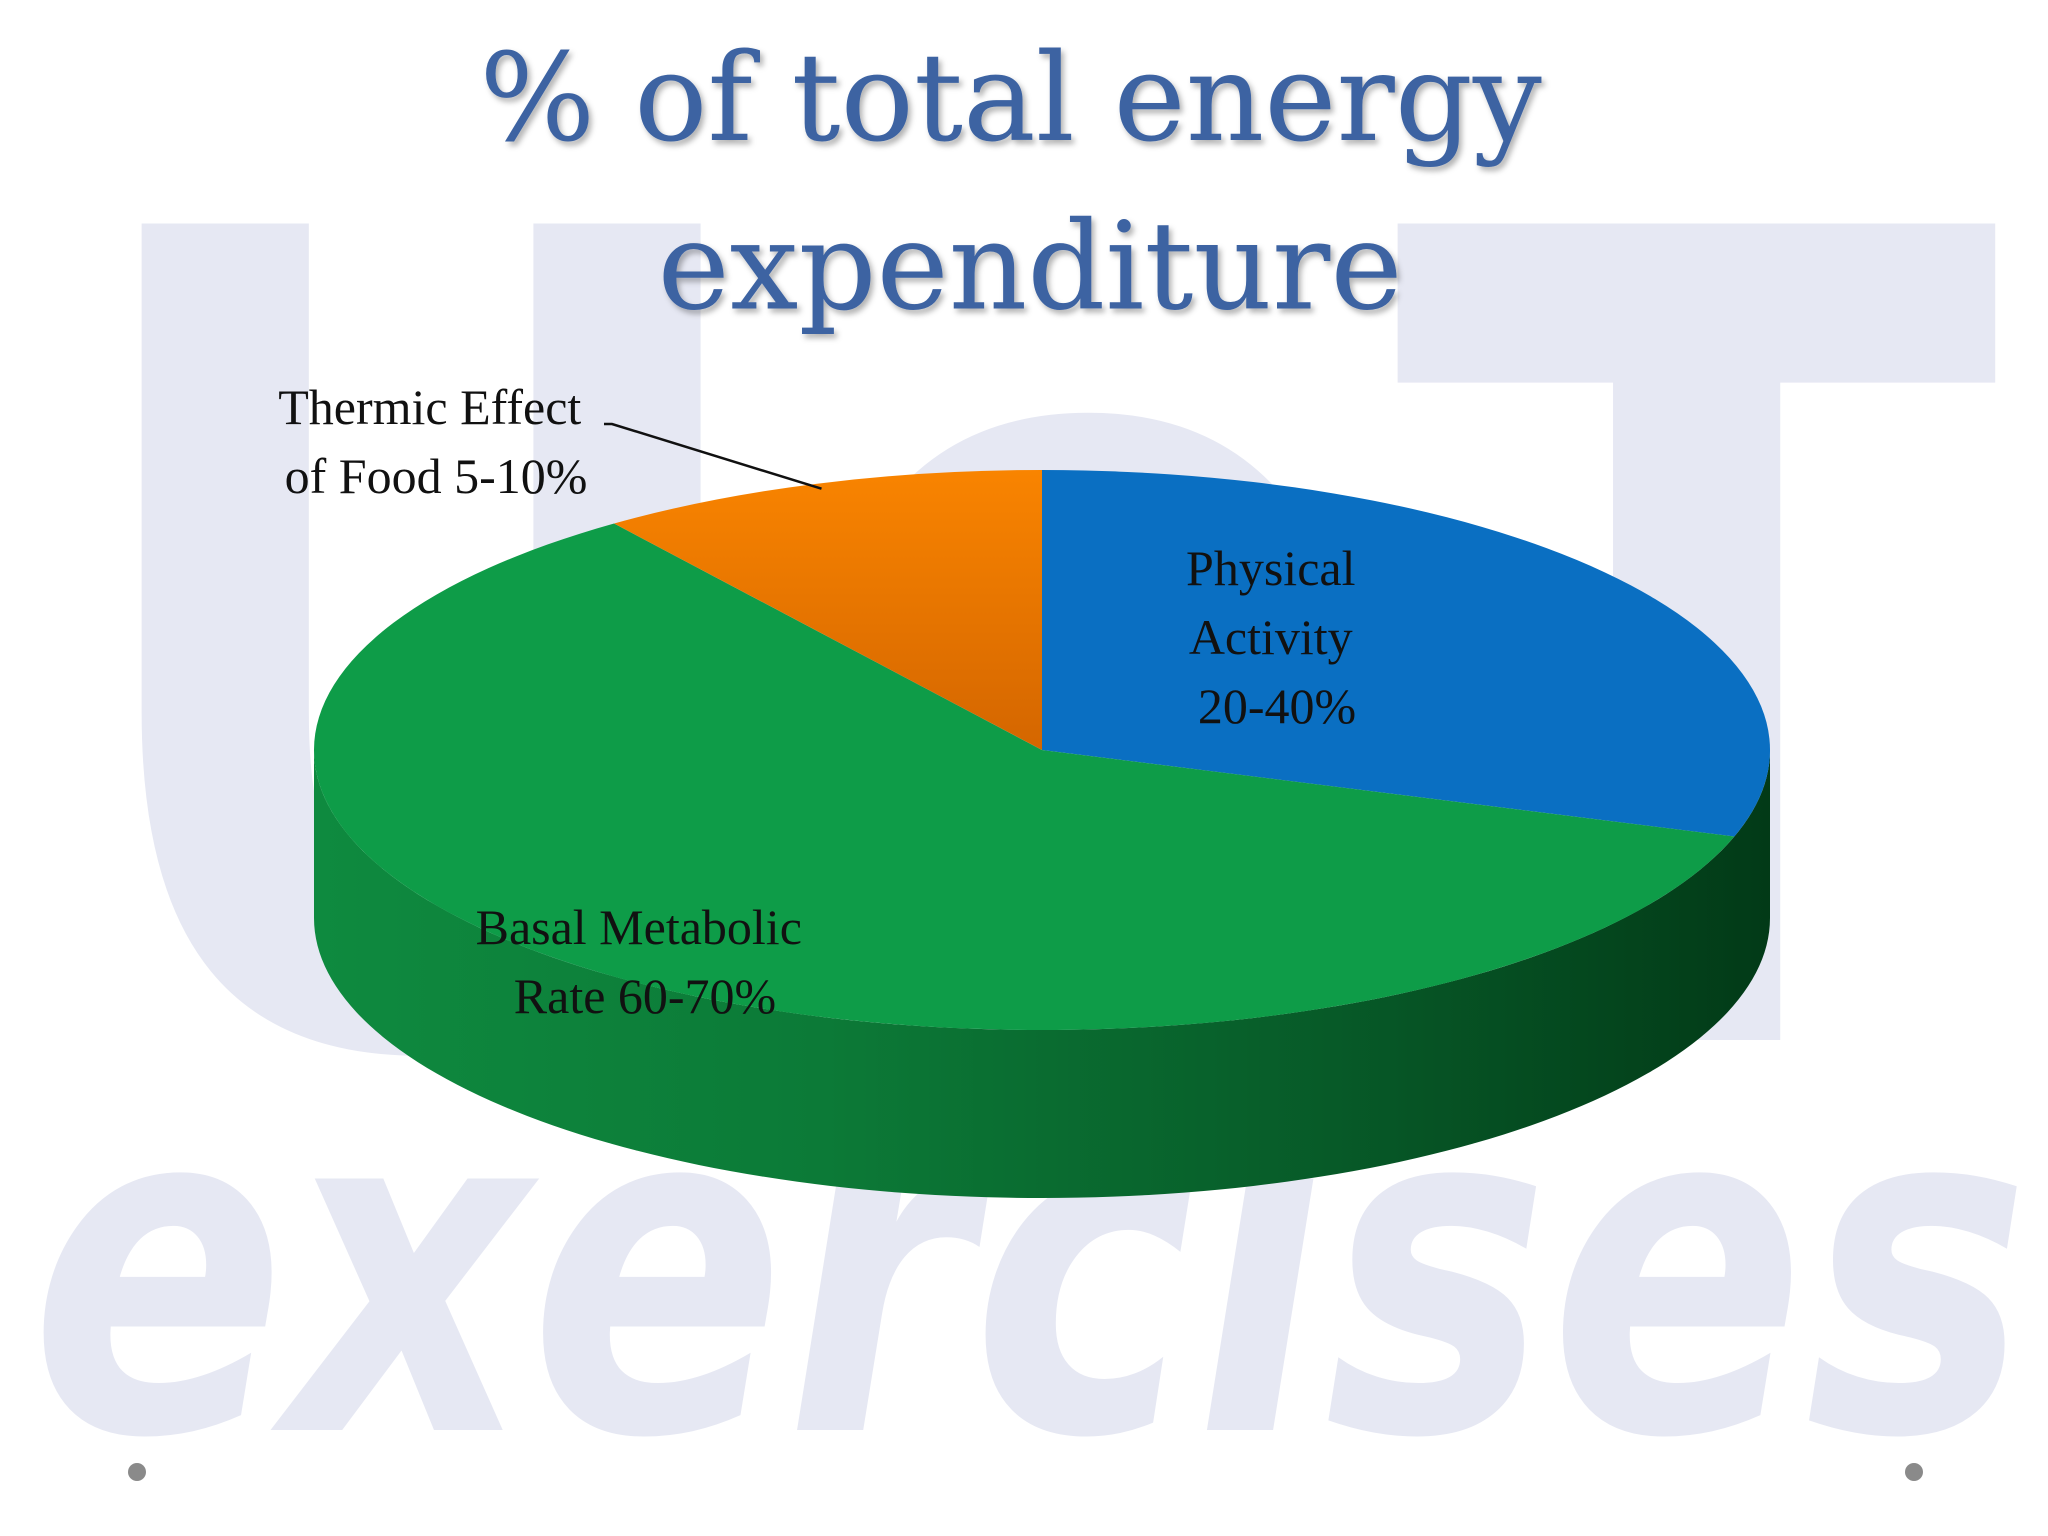  What do you see at coordinates (436, 441) in the screenshot?
I see `slice-label-thermic-effect: Thermic Effect of Food 5-10%` at bounding box center [436, 441].